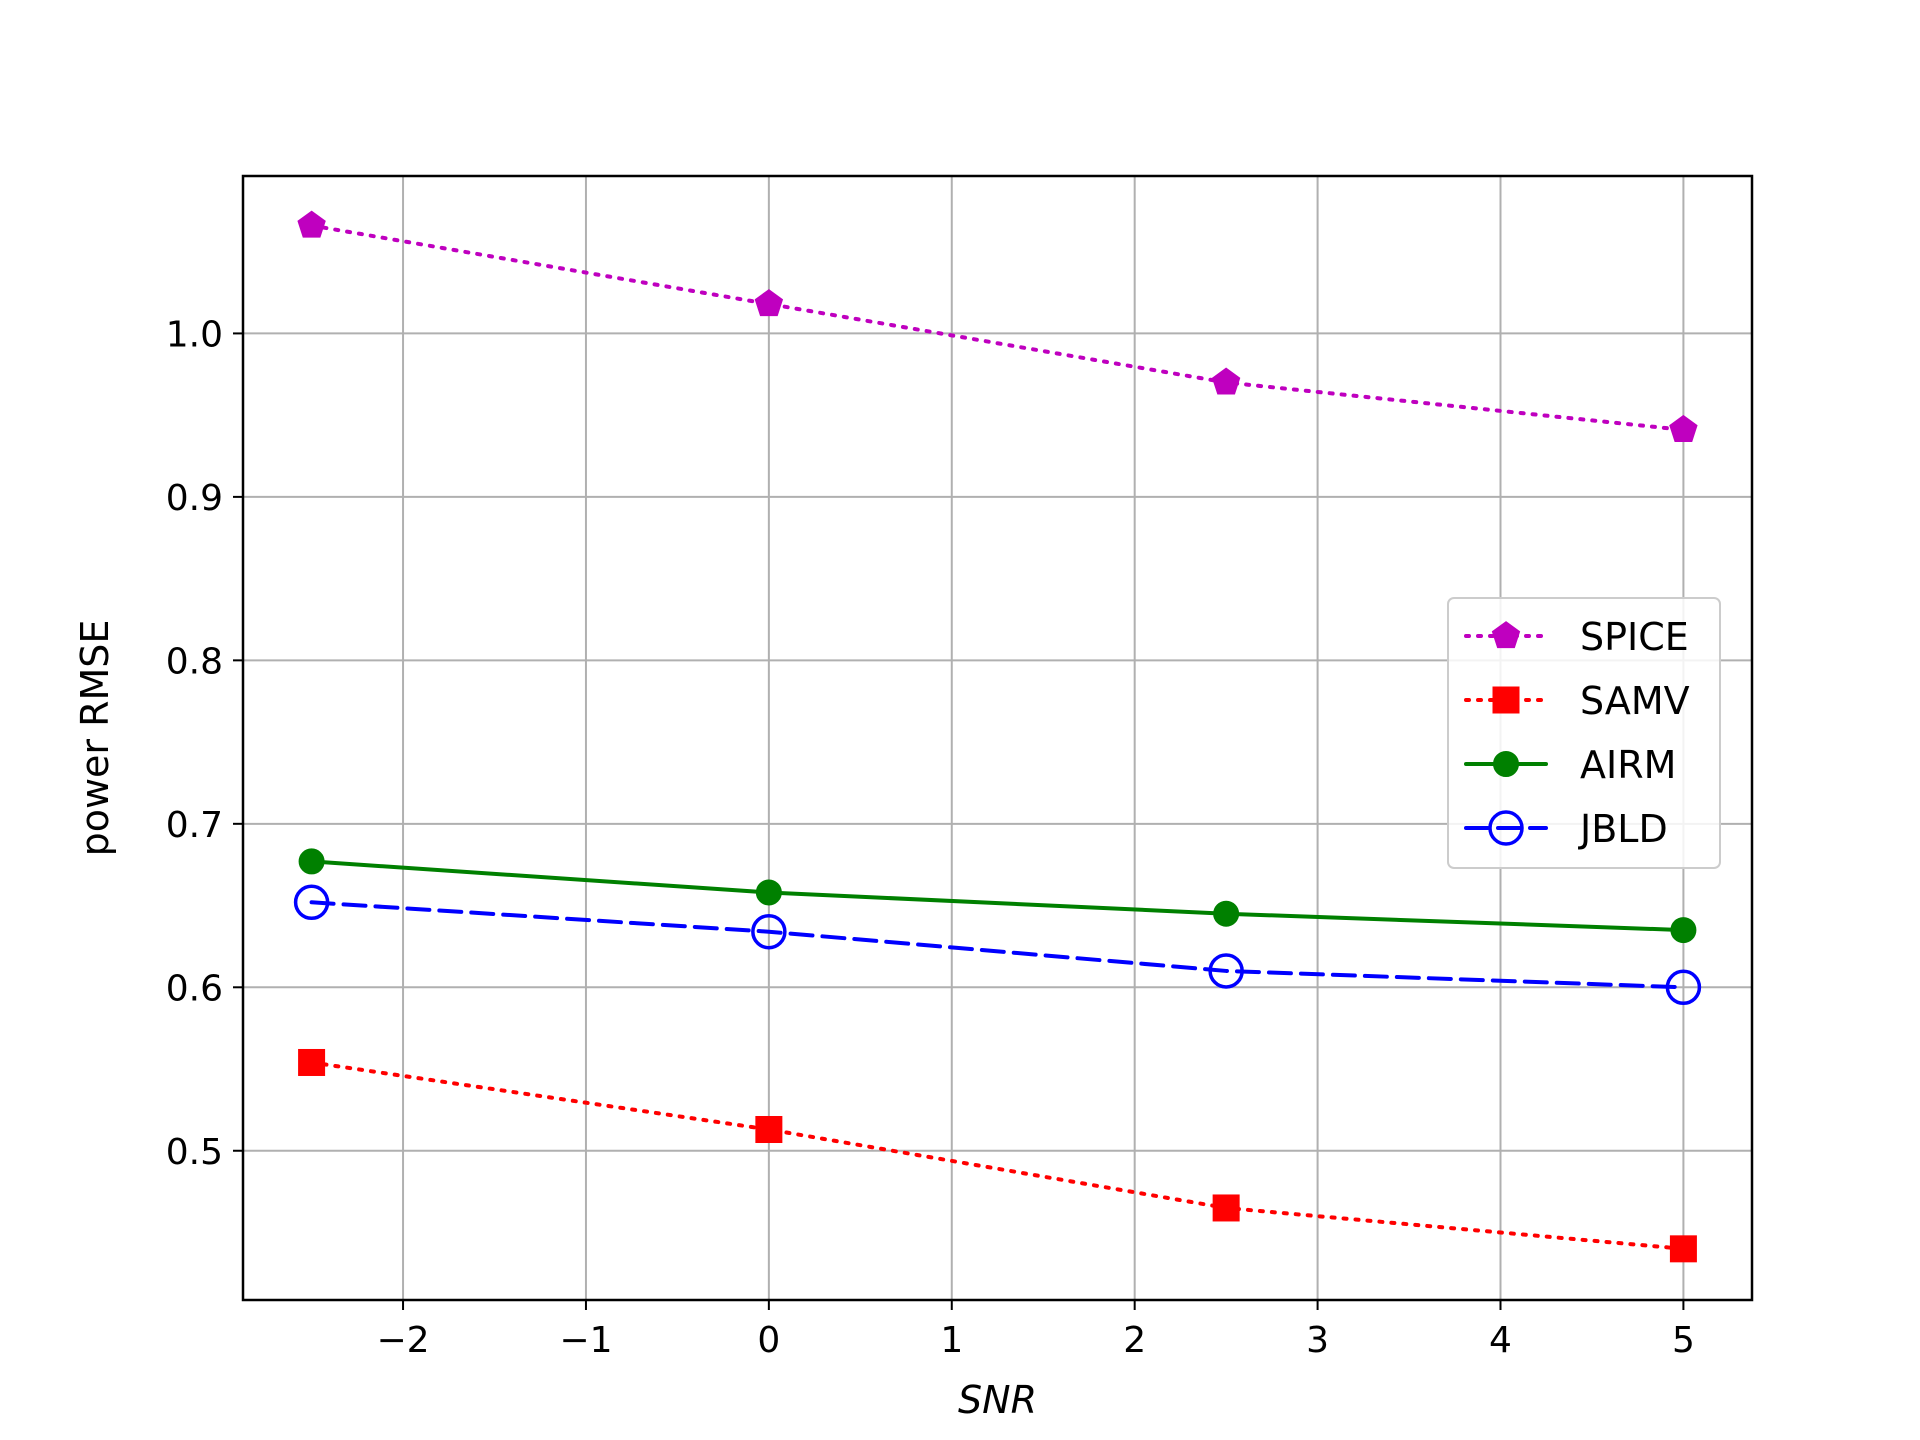  Describe the element at coordinates (194, 988) in the screenshot. I see `y-tick-label: 0.6` at that location.